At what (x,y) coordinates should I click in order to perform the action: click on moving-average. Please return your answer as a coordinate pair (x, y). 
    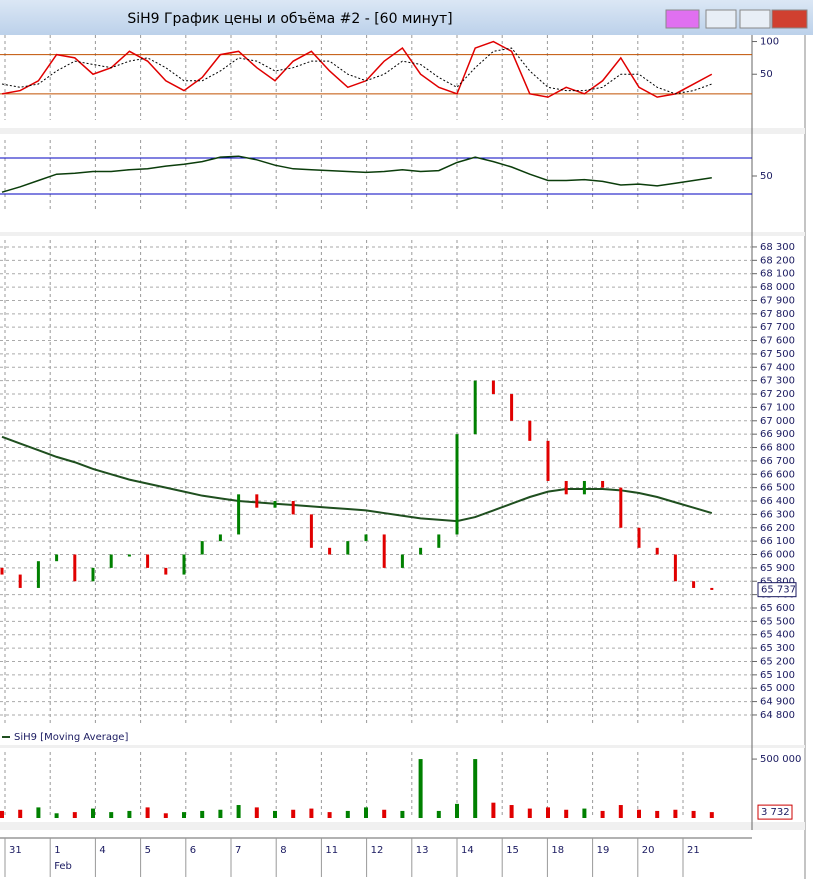
    Looking at the image, I should click on (357, 479).